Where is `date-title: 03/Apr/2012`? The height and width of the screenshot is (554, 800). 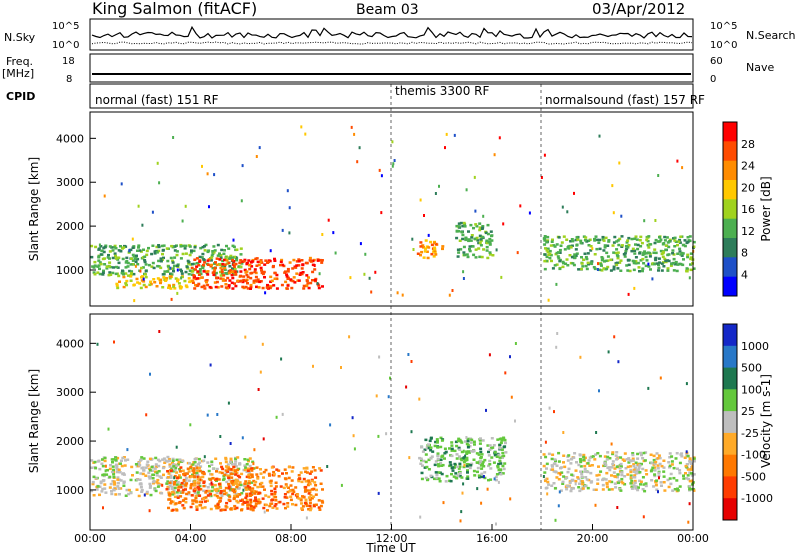 date-title: 03/Apr/2012 is located at coordinates (638, 9).